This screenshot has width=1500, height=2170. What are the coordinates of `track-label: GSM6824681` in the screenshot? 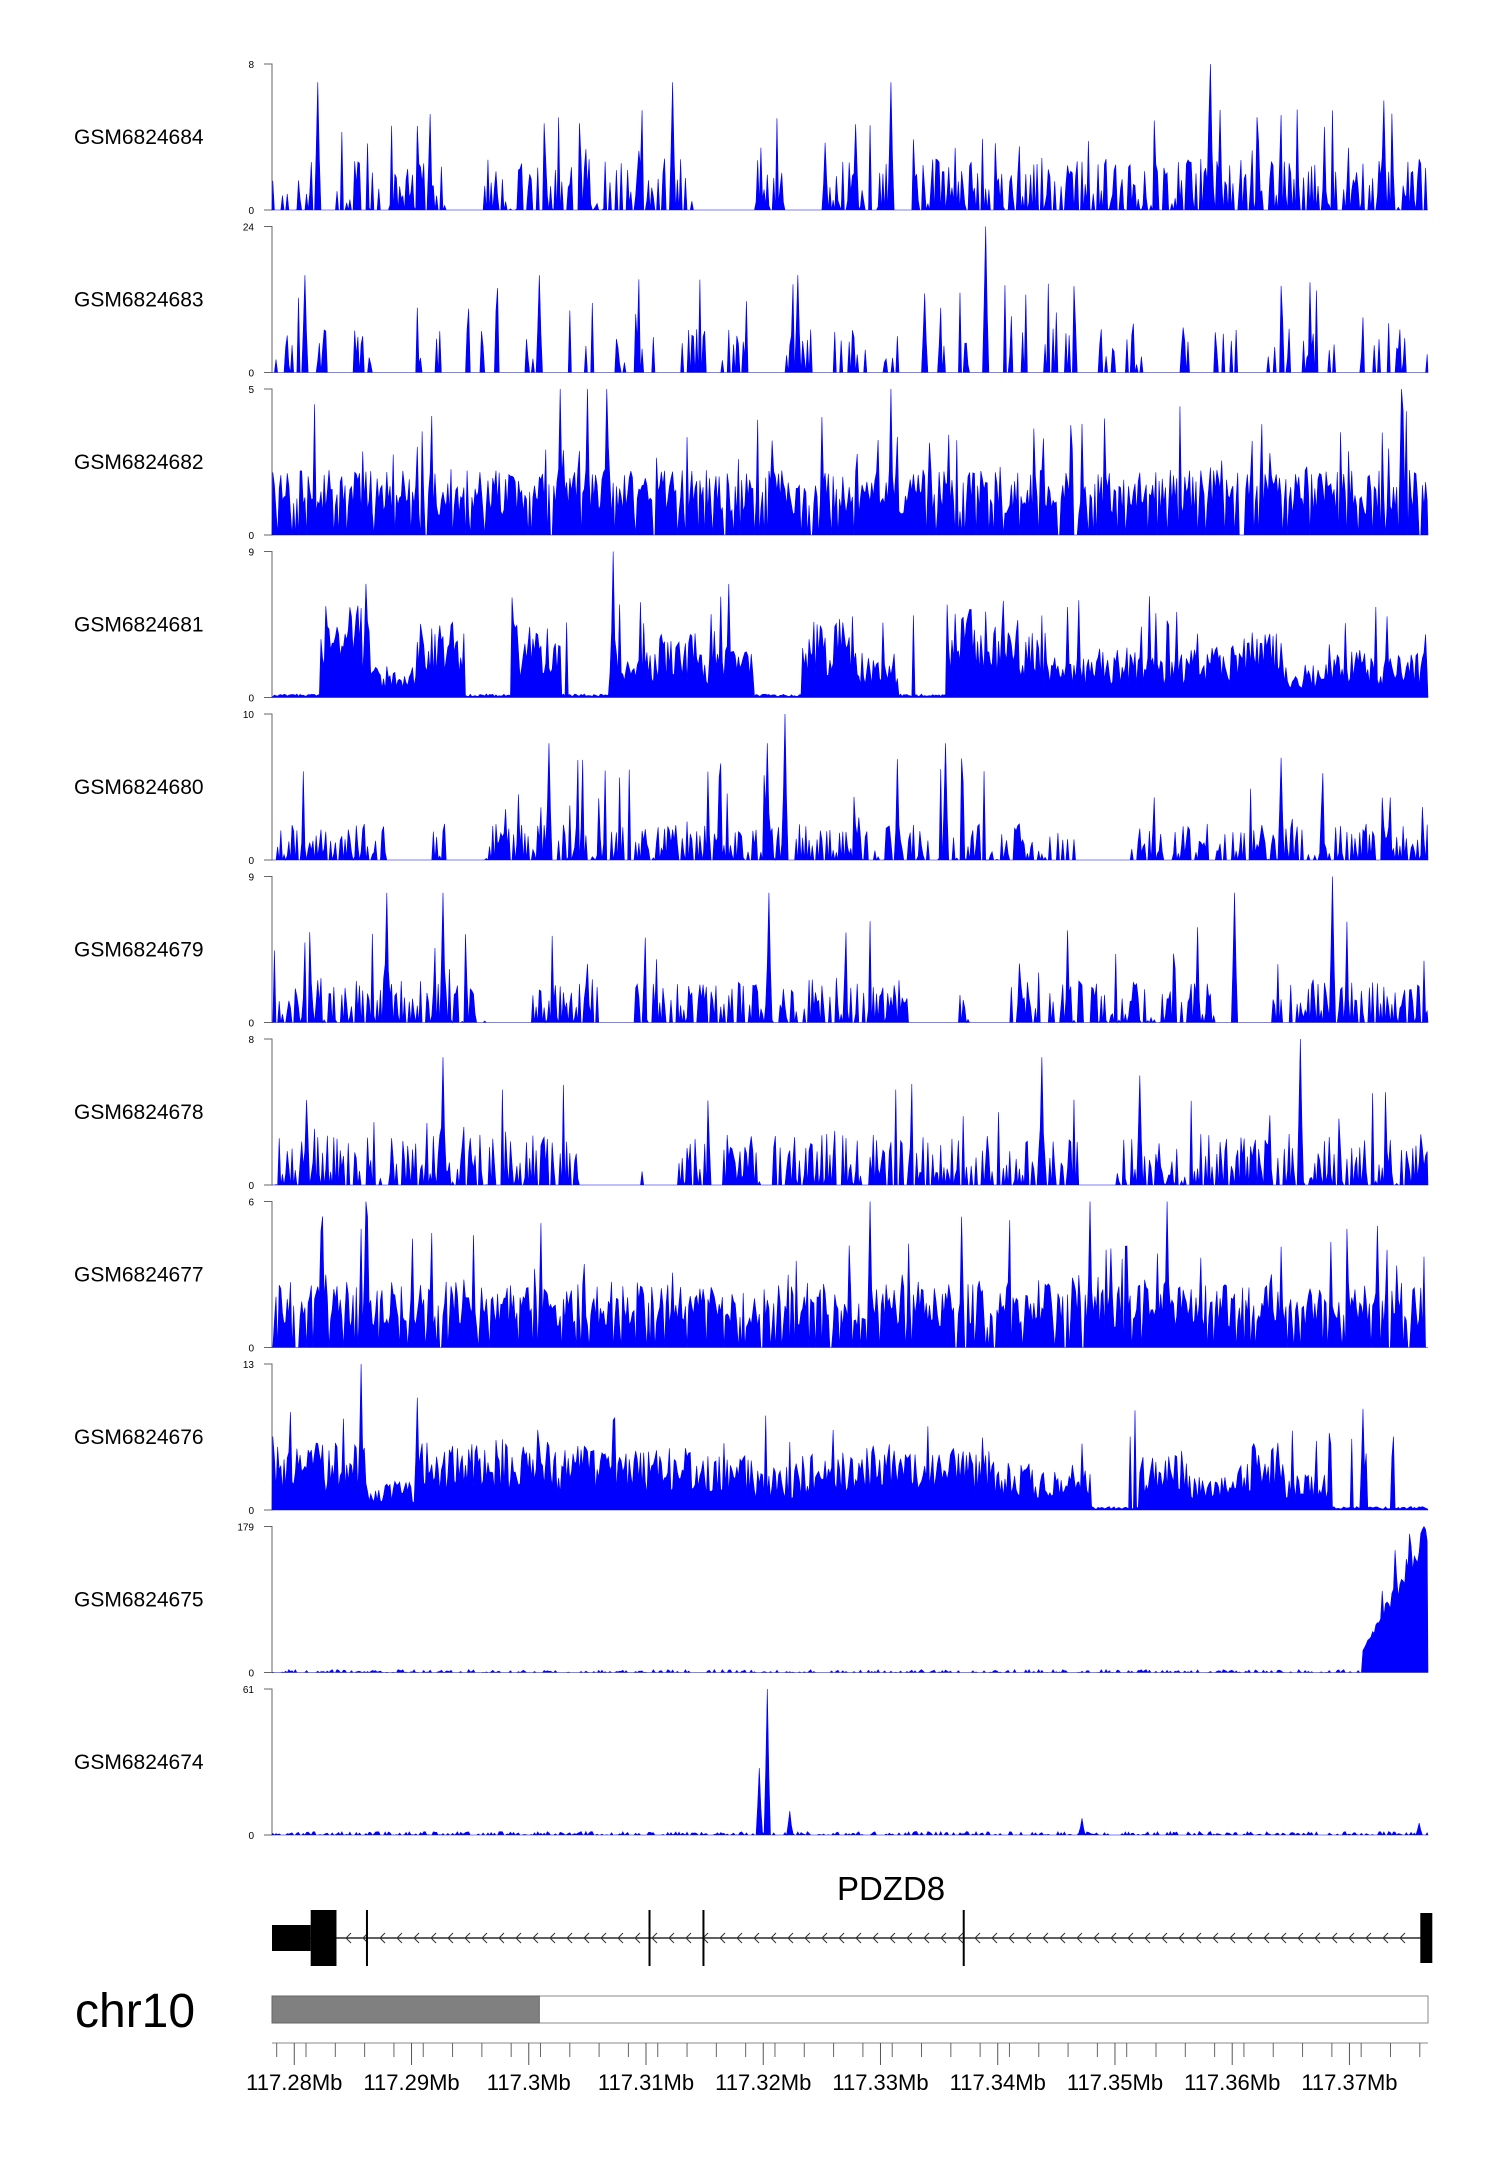 It's located at (139, 625).